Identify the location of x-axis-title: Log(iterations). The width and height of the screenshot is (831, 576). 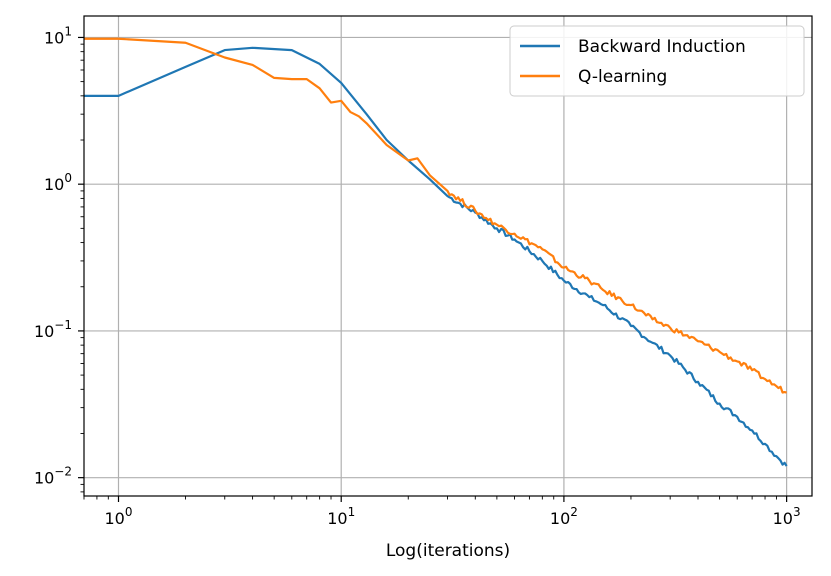
(448, 551).